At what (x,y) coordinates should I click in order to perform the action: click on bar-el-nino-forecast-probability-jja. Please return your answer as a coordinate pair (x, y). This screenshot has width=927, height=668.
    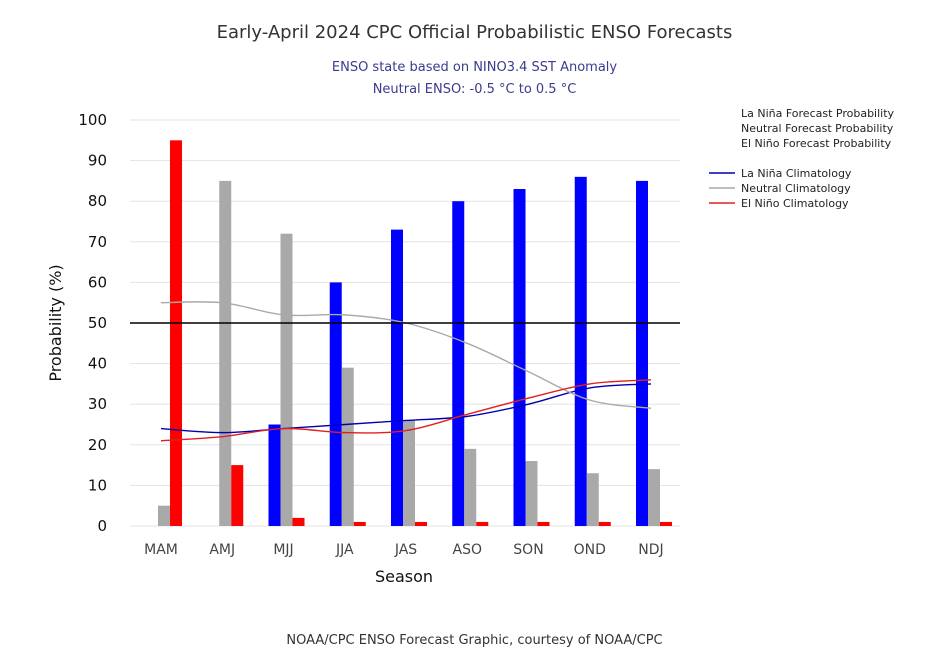
    Looking at the image, I should click on (359, 523).